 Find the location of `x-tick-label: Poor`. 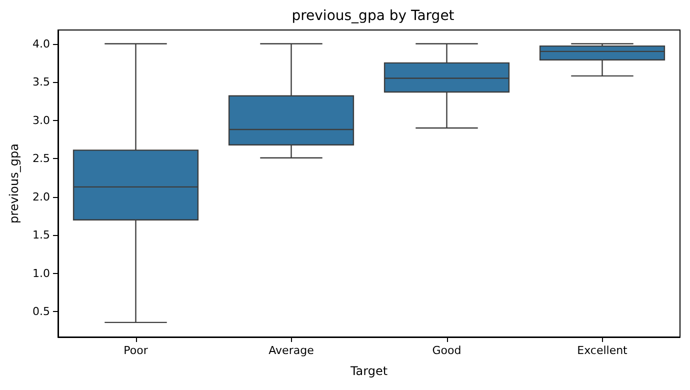

x-tick-label: Poor is located at coordinates (136, 350).